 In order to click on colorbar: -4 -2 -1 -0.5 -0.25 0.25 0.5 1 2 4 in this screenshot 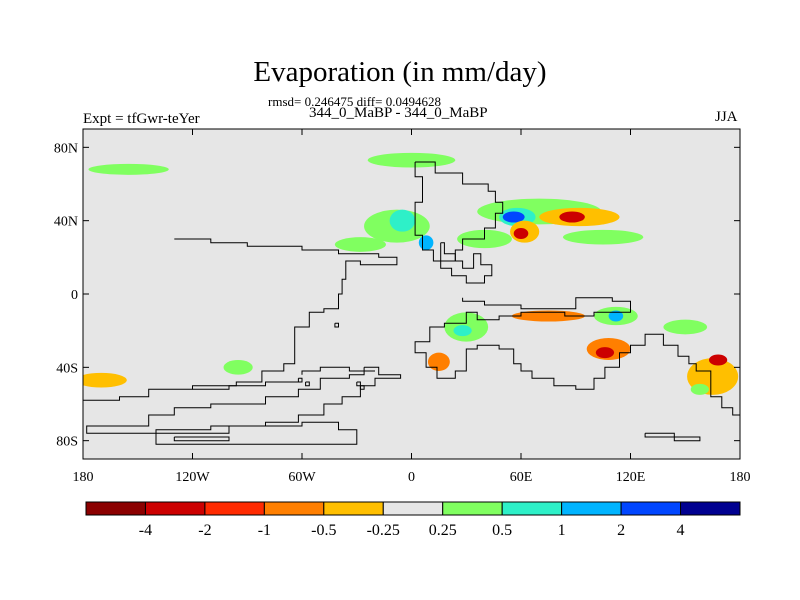, I will do `click(413, 520)`.